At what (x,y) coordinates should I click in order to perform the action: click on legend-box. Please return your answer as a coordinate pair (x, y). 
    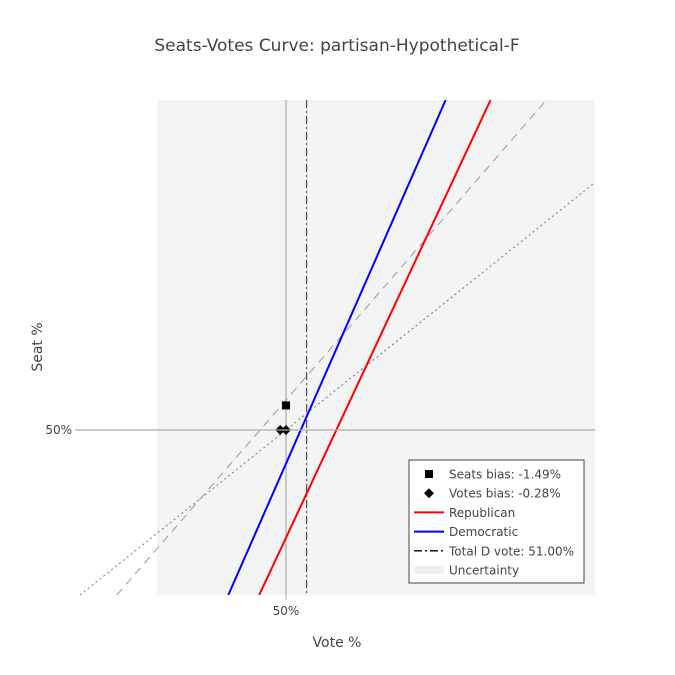
    Looking at the image, I should click on (496, 521).